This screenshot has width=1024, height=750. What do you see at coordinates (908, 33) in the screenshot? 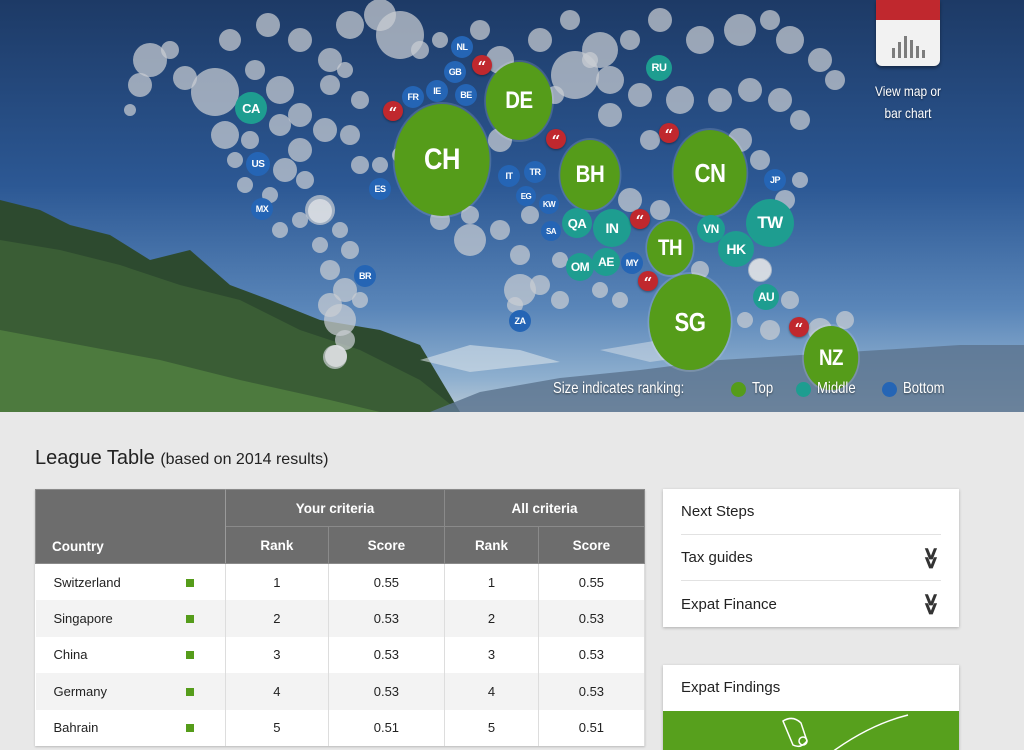
I see `bar-chart-toggle-button` at bounding box center [908, 33].